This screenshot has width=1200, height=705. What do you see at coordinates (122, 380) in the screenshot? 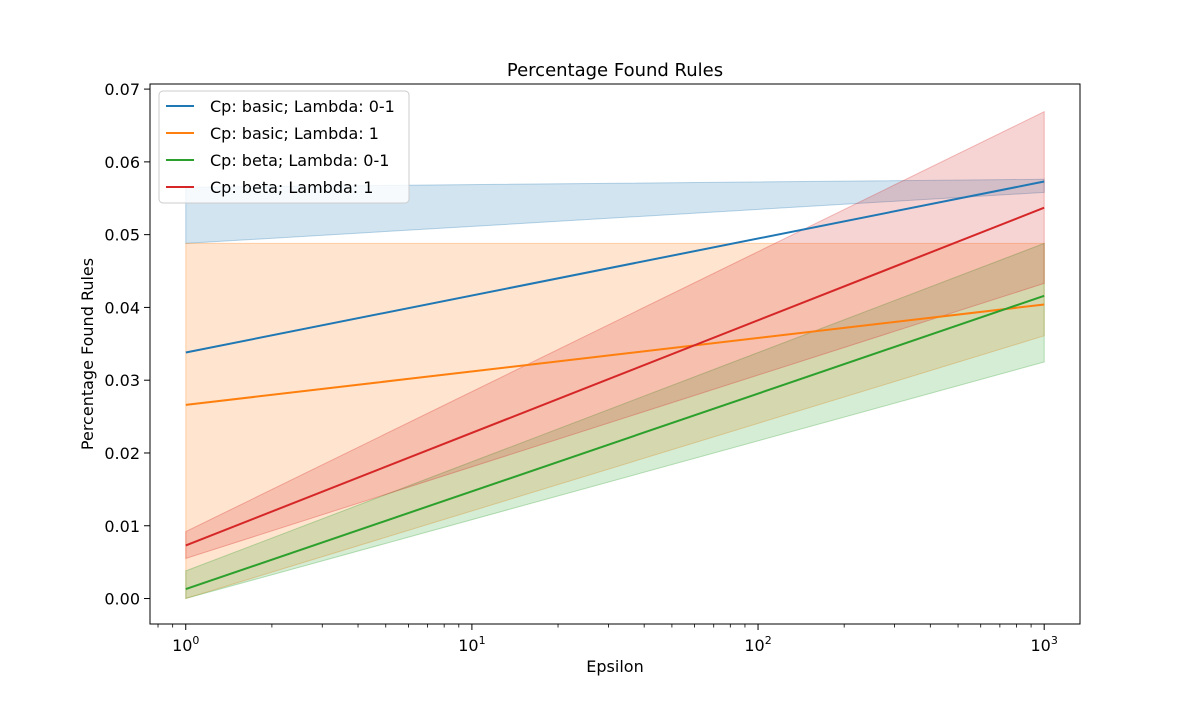
I see `y-tick-label: 0.03` at bounding box center [122, 380].